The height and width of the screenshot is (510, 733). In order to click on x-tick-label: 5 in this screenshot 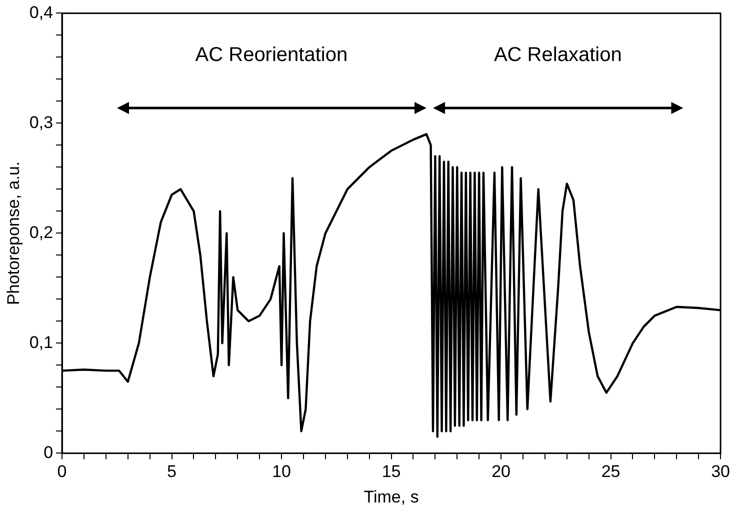, I will do `click(172, 472)`.